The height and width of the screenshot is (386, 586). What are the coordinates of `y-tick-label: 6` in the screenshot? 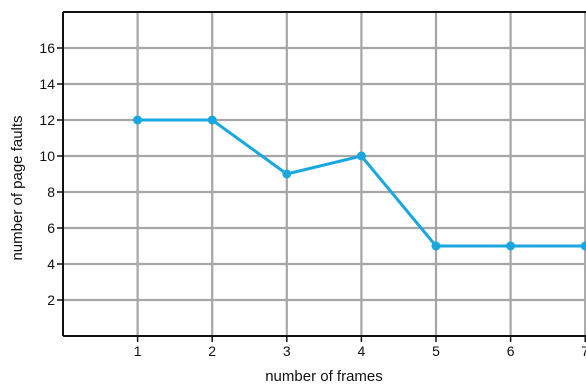 It's located at (51, 228).